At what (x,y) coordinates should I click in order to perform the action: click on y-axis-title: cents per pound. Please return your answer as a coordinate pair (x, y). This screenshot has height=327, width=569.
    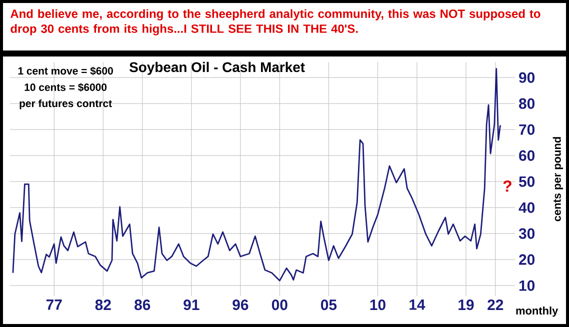
    Looking at the image, I should click on (558, 179).